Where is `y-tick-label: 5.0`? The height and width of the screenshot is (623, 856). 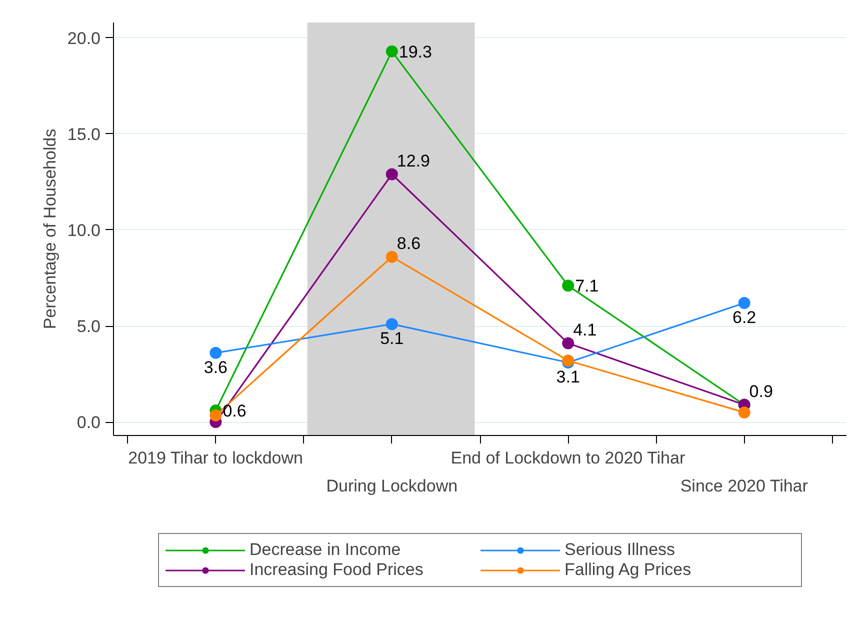 y-tick-label: 5.0 is located at coordinates (88, 326).